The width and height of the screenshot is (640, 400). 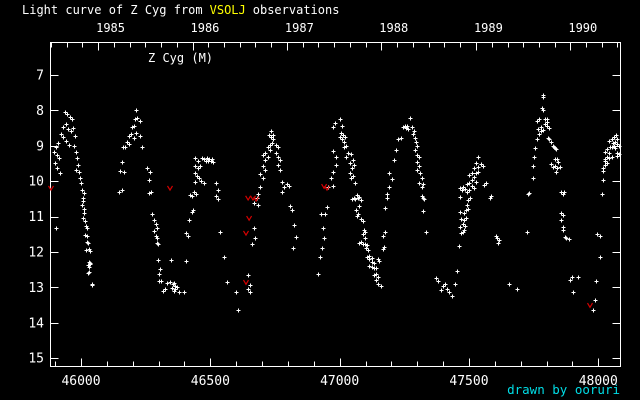 I want to click on y-tick-label: 15, so click(x=36, y=359).